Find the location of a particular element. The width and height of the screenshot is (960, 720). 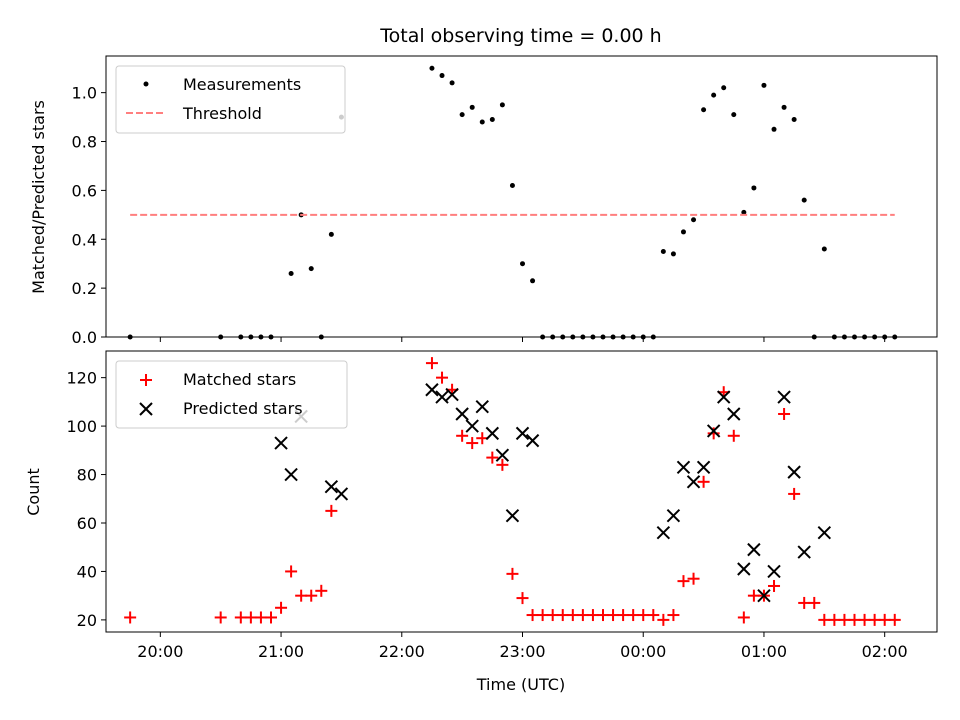

ratio-y-axis-label: Matched/Predicted stars is located at coordinates (38, 197).